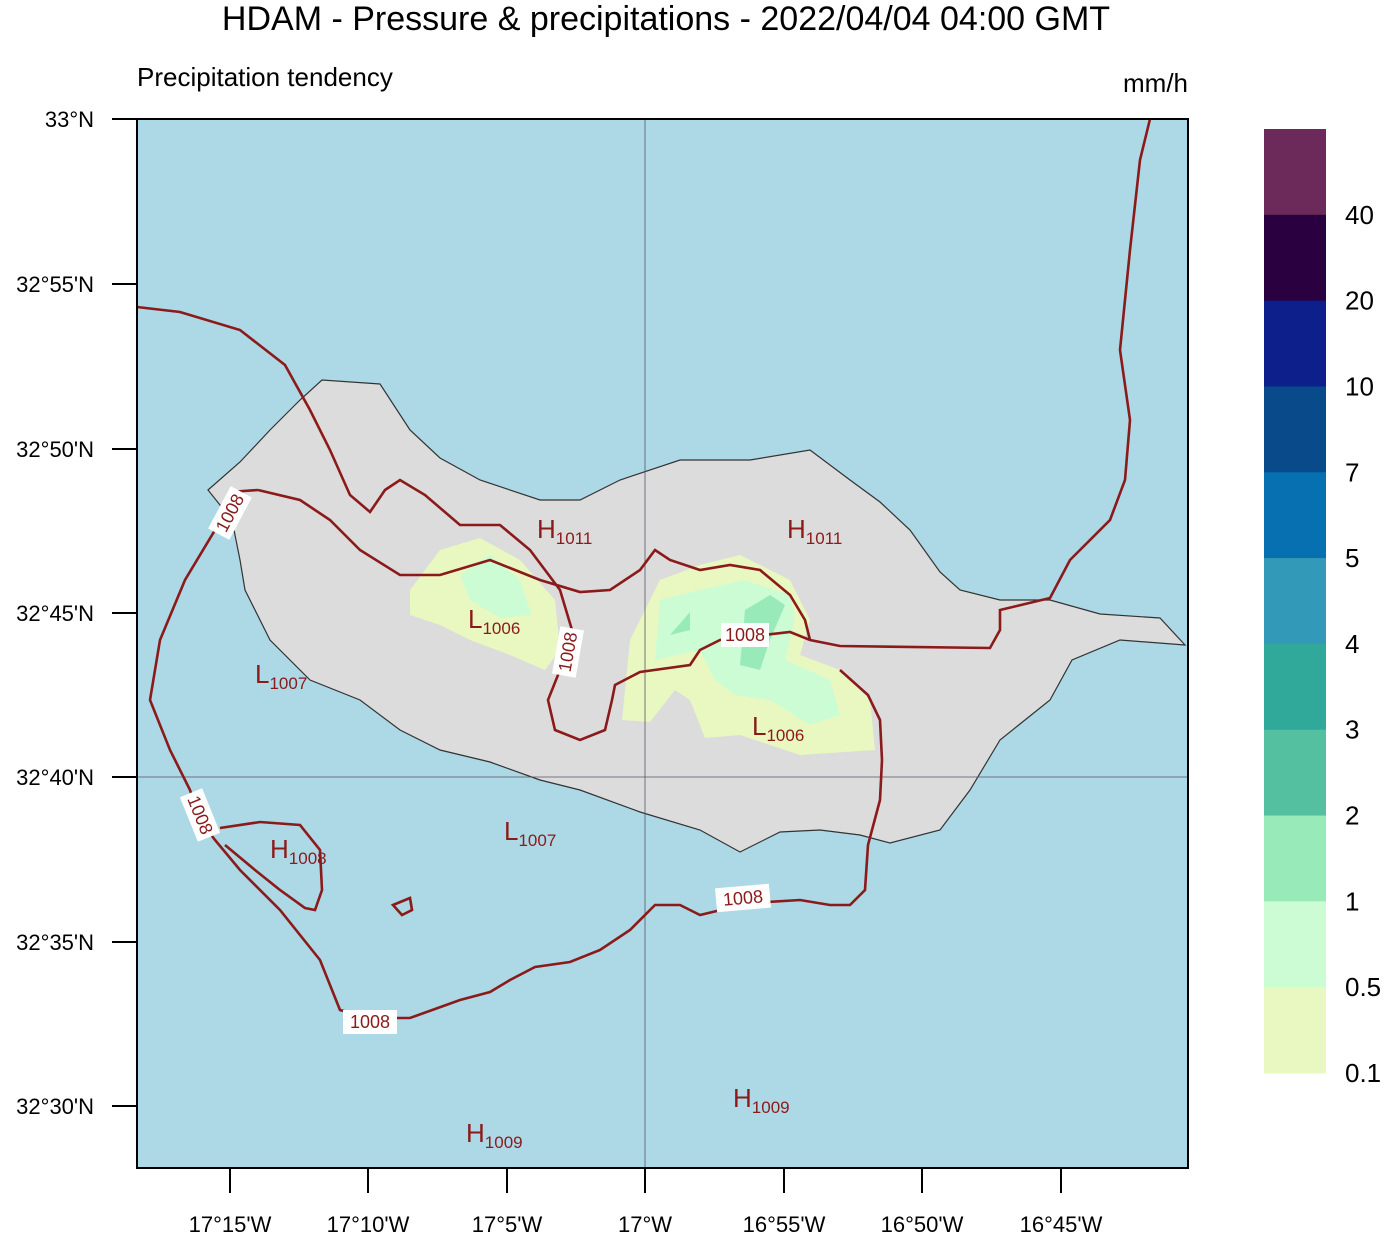  I want to click on lon-label: 17°W, so click(645, 1223).